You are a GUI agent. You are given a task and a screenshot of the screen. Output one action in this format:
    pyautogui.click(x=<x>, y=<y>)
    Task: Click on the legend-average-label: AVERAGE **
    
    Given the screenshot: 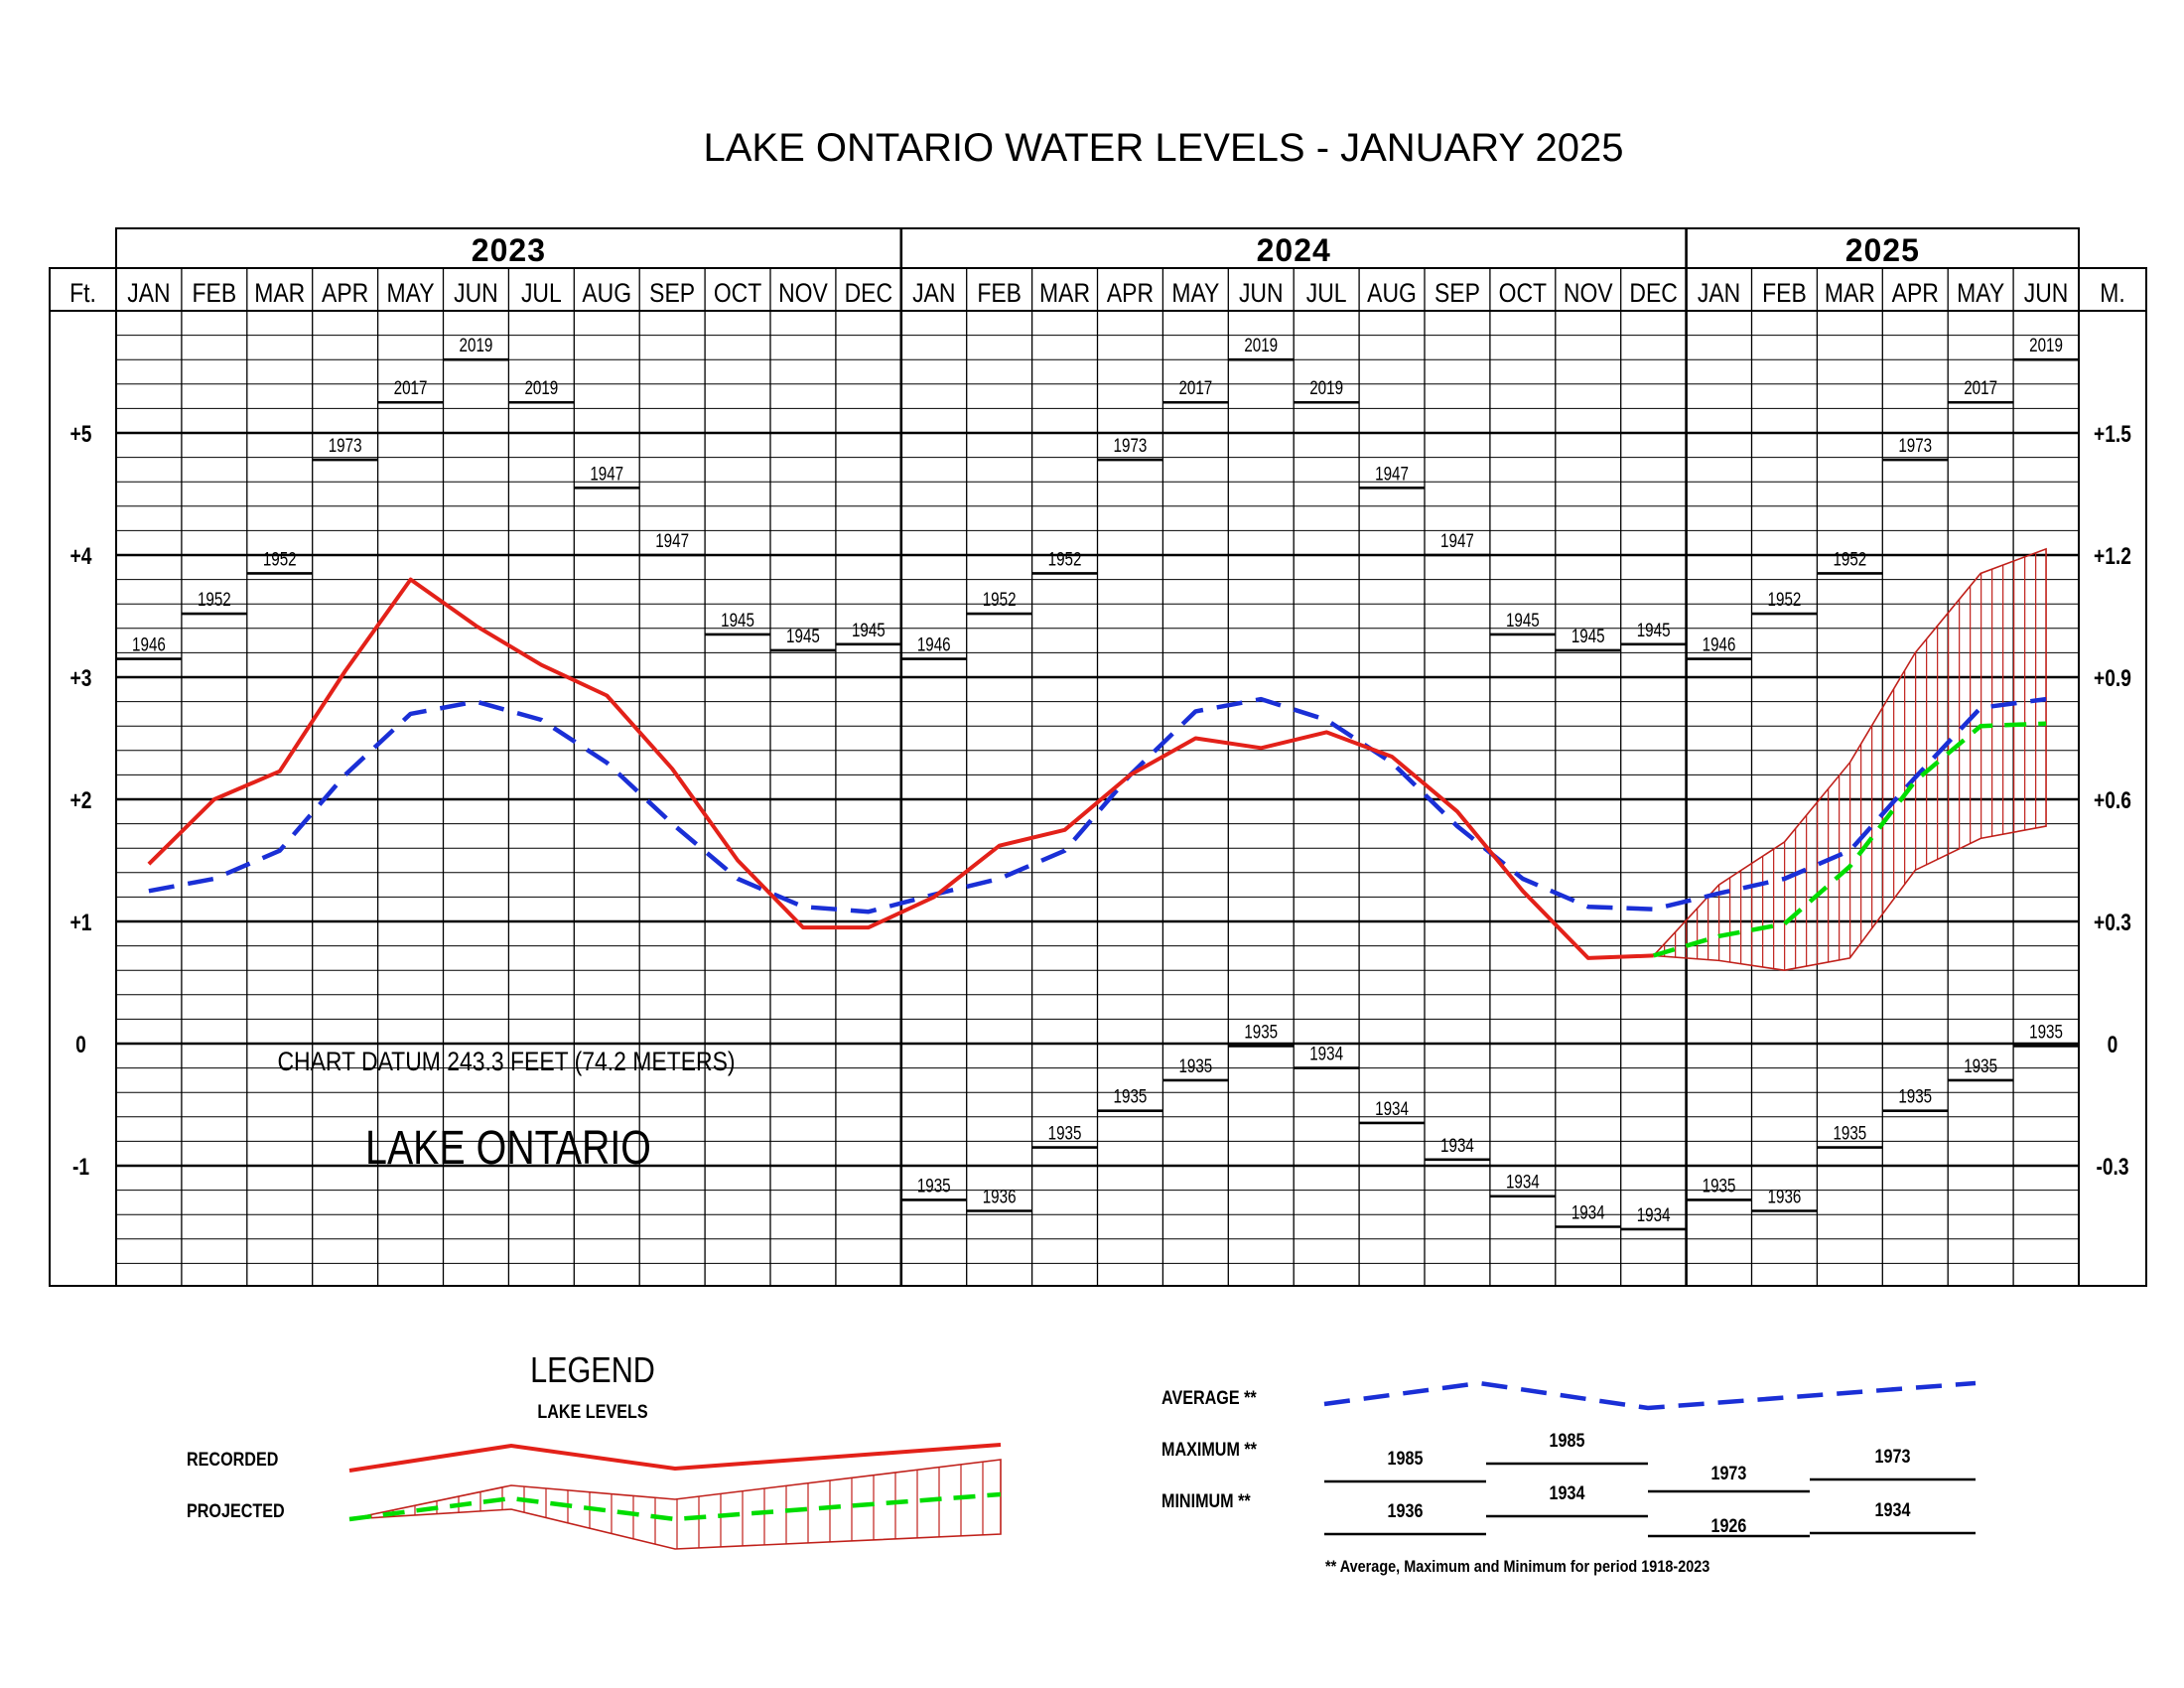 What is the action you would take?
    pyautogui.click(x=1209, y=1398)
    